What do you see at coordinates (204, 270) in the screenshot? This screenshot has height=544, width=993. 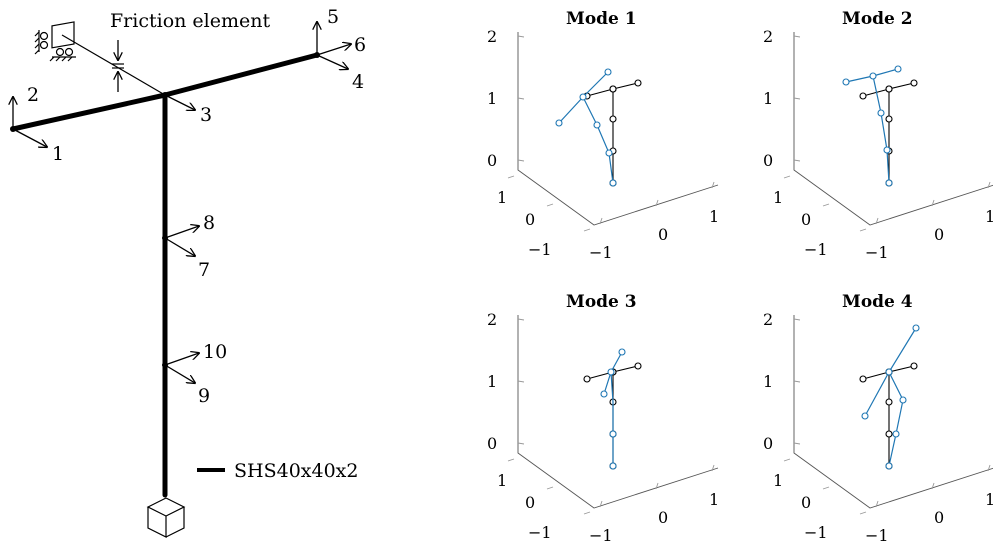 I see `dof-label-7: 7` at bounding box center [204, 270].